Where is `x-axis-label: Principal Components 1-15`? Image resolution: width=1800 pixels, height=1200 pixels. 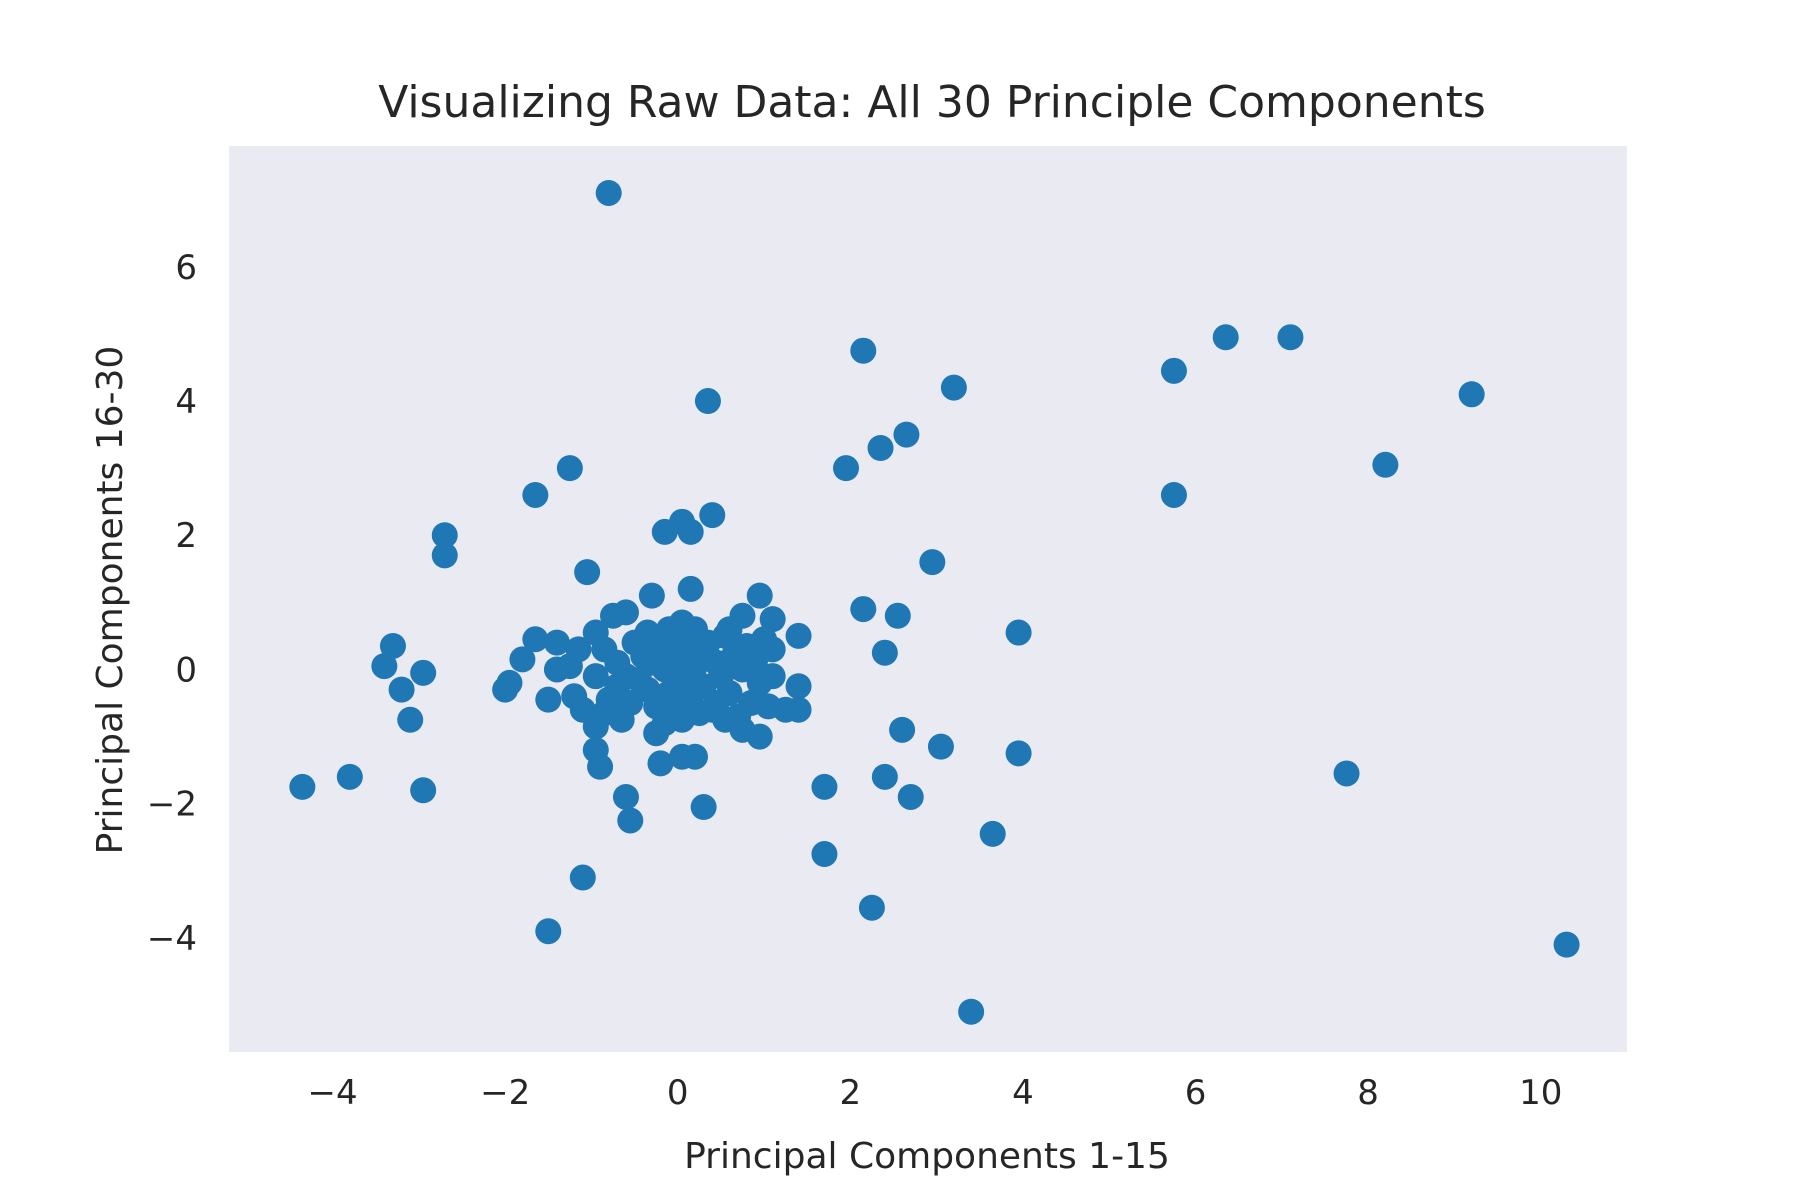 x-axis-label: Principal Components 1-15 is located at coordinates (927, 1156).